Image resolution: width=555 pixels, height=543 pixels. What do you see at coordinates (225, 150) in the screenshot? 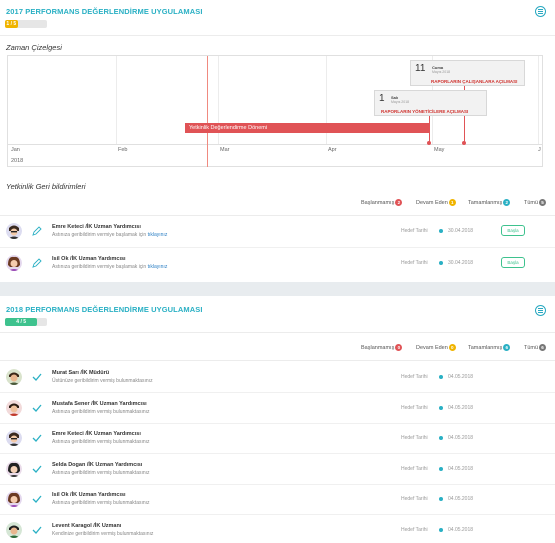
I see `month-label: Mar` at bounding box center [225, 150].